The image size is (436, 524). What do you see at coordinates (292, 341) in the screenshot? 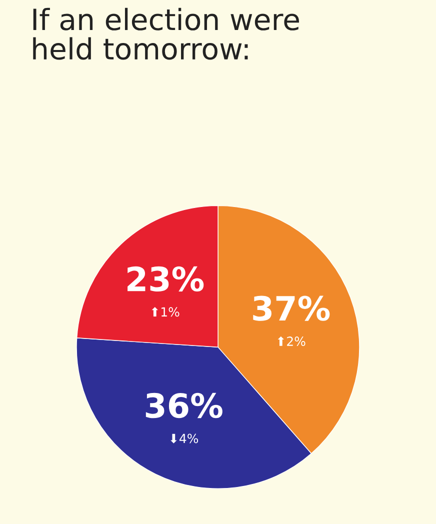
I see `text: ⬆2%` at bounding box center [292, 341].